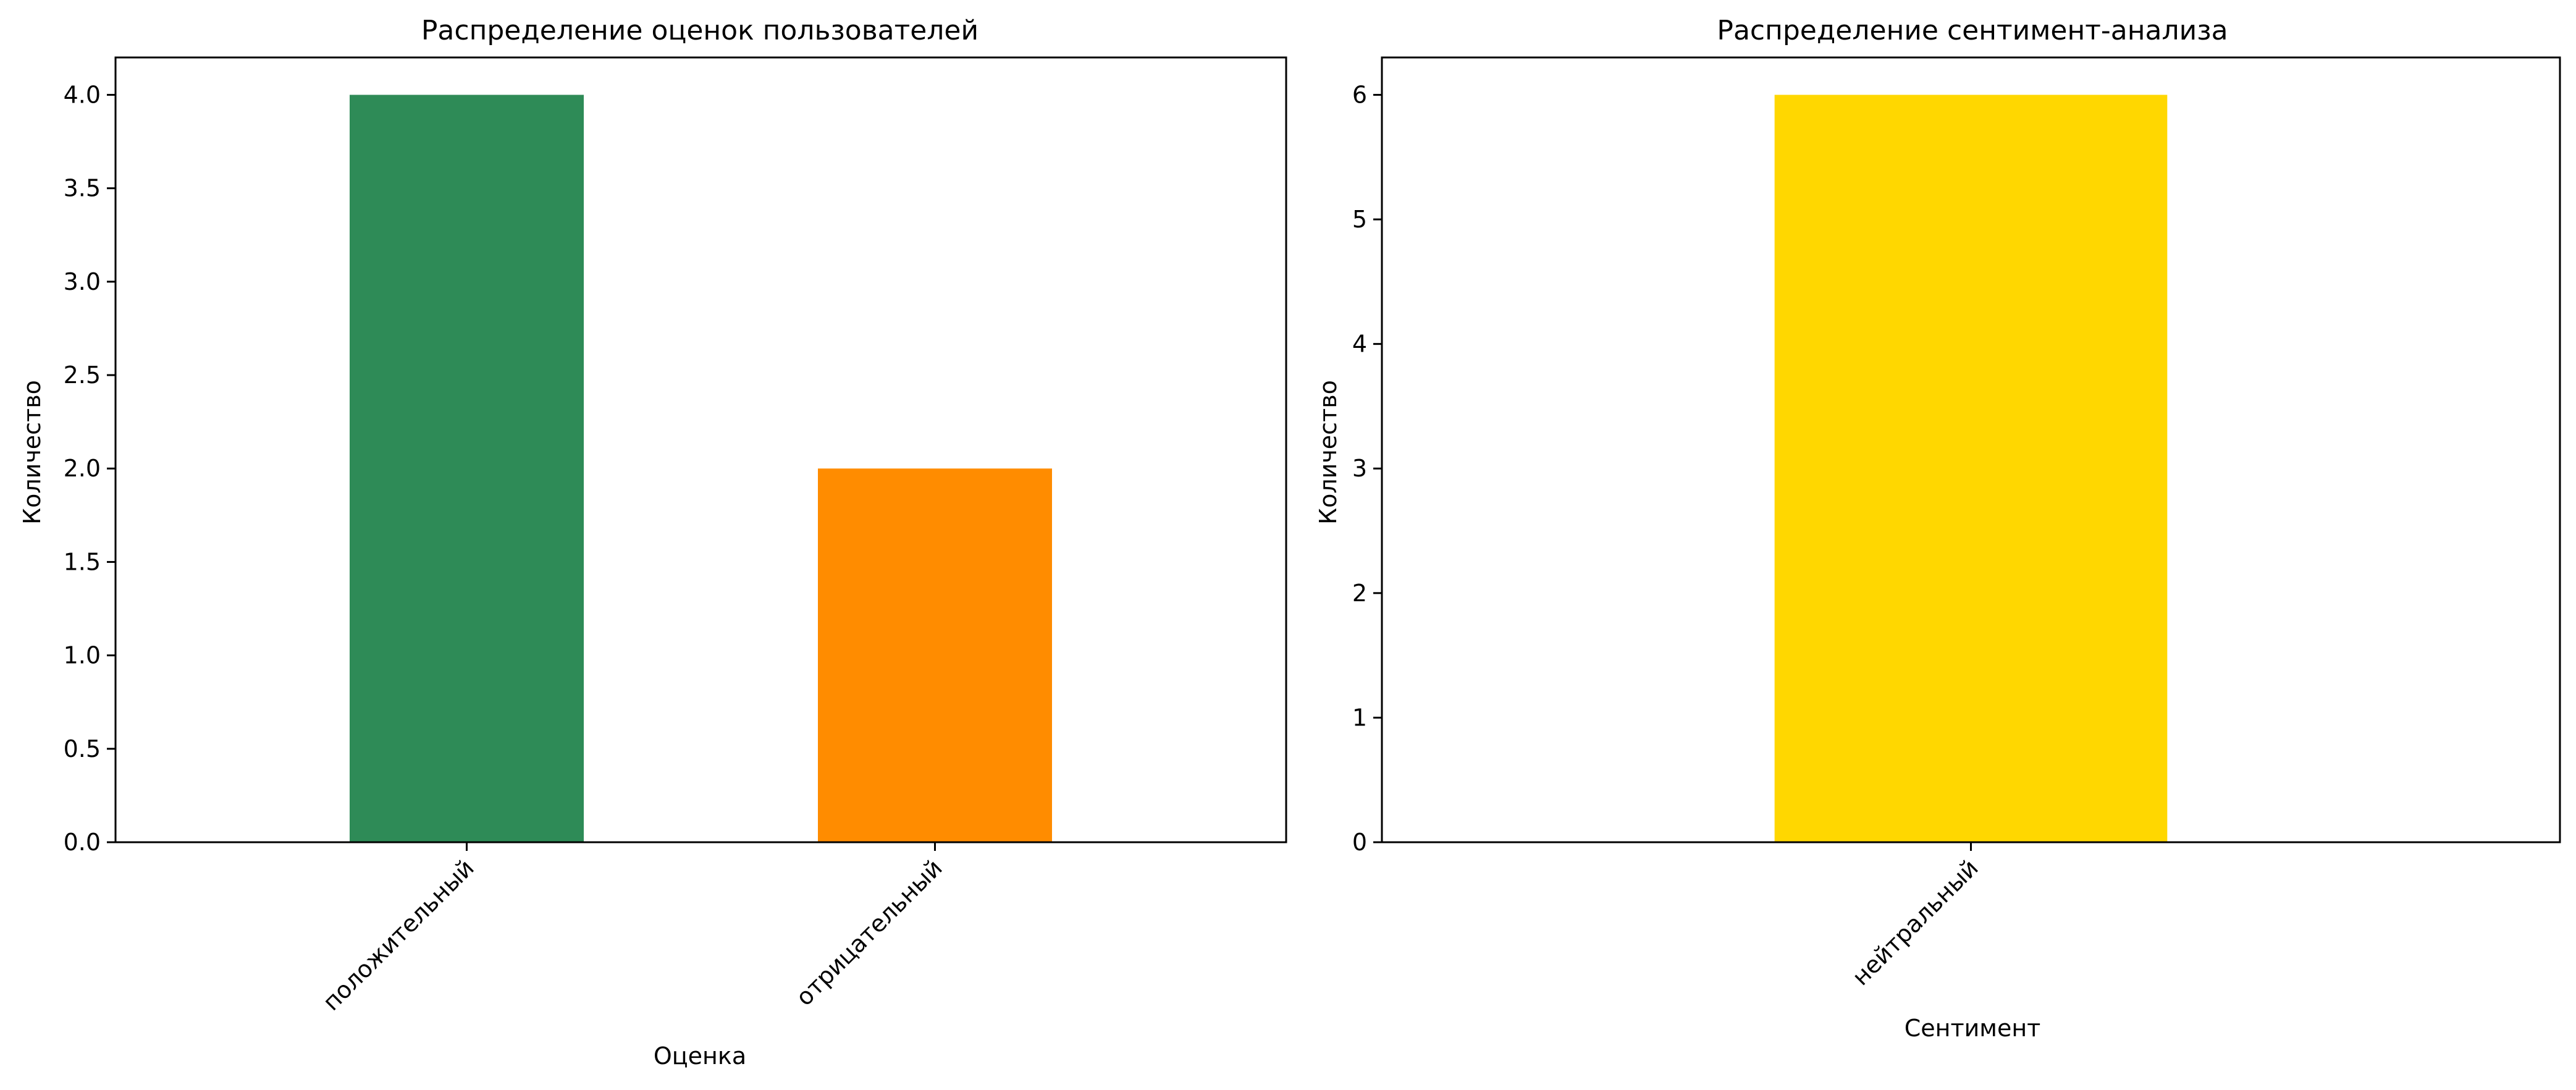 Image resolution: width=2576 pixels, height=1090 pixels. Describe the element at coordinates (700, 30) in the screenshot. I see `chart-title: Распределение оценок пользователей` at that location.